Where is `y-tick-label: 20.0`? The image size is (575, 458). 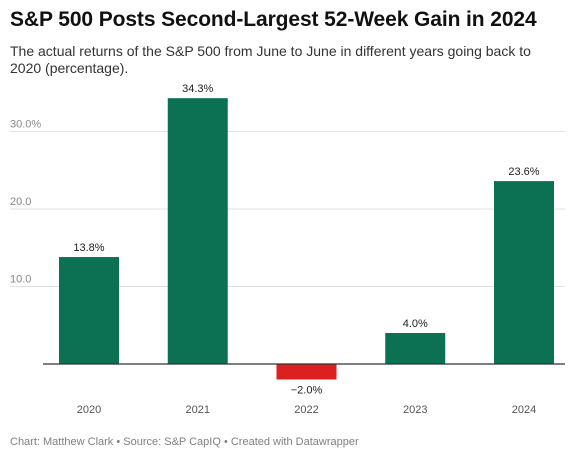 y-tick-label: 20.0 is located at coordinates (20, 202).